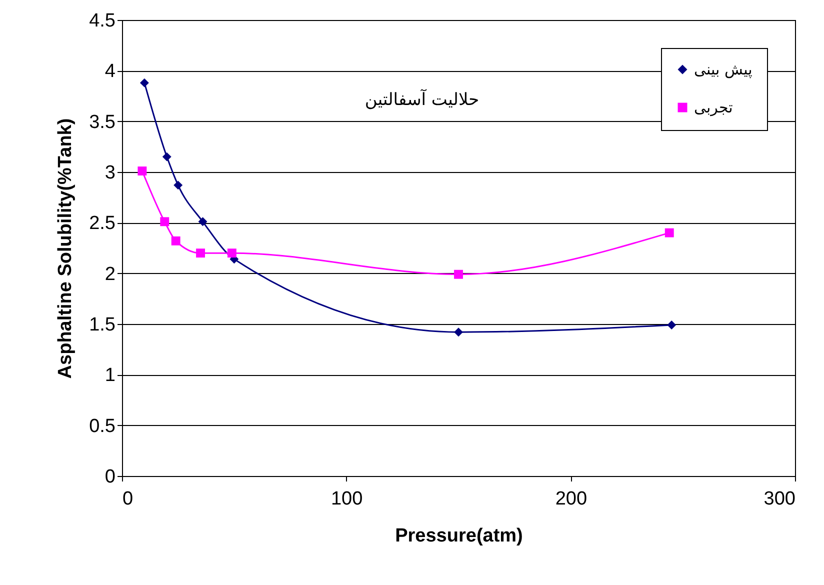  What do you see at coordinates (110, 274) in the screenshot?
I see `y-tick-label: 2` at bounding box center [110, 274].